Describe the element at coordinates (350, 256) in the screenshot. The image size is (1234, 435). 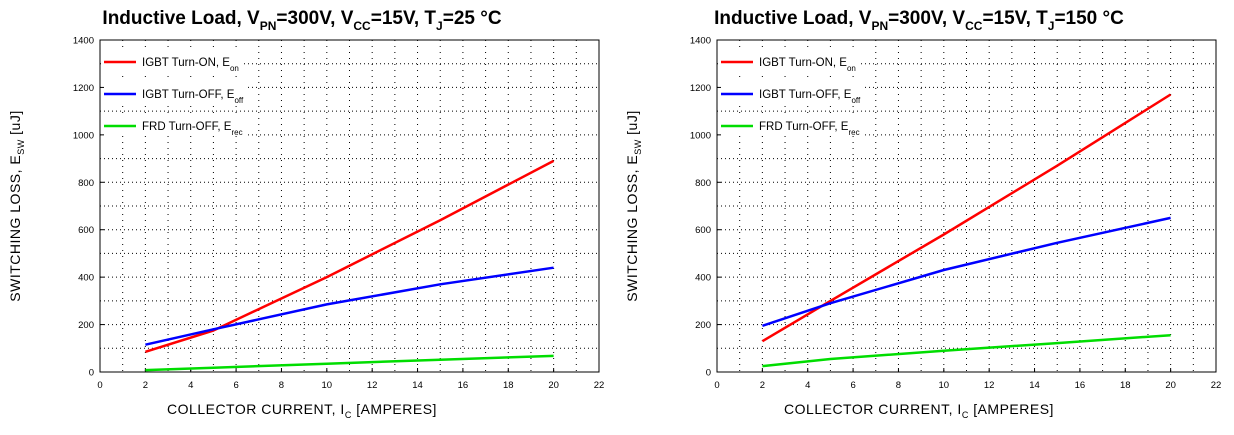
I see `series-line-on` at that location.